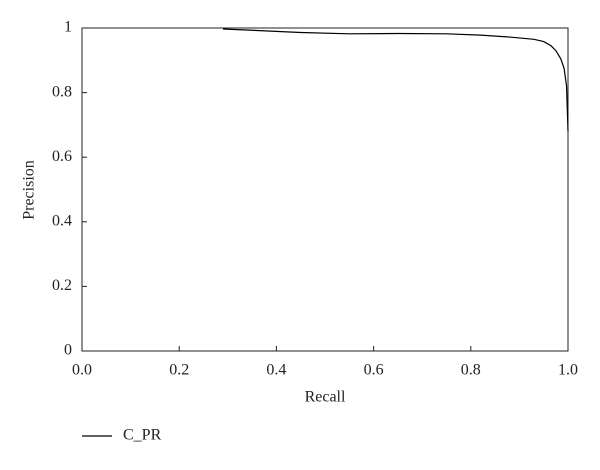  What do you see at coordinates (568, 370) in the screenshot?
I see `x-tick-label: 1.0` at bounding box center [568, 370].